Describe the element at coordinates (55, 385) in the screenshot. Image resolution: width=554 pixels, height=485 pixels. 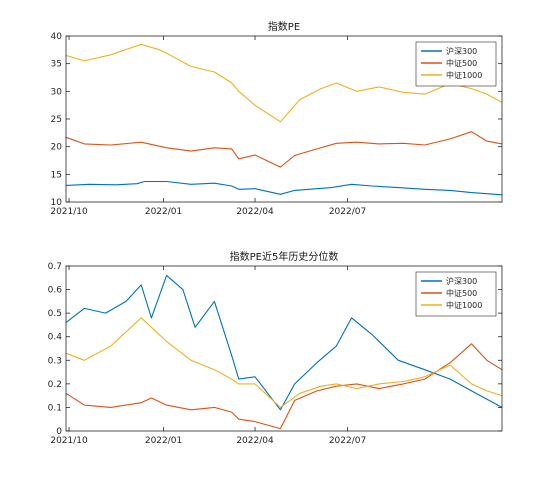
I see `y-tick-label: 0.2` at that location.